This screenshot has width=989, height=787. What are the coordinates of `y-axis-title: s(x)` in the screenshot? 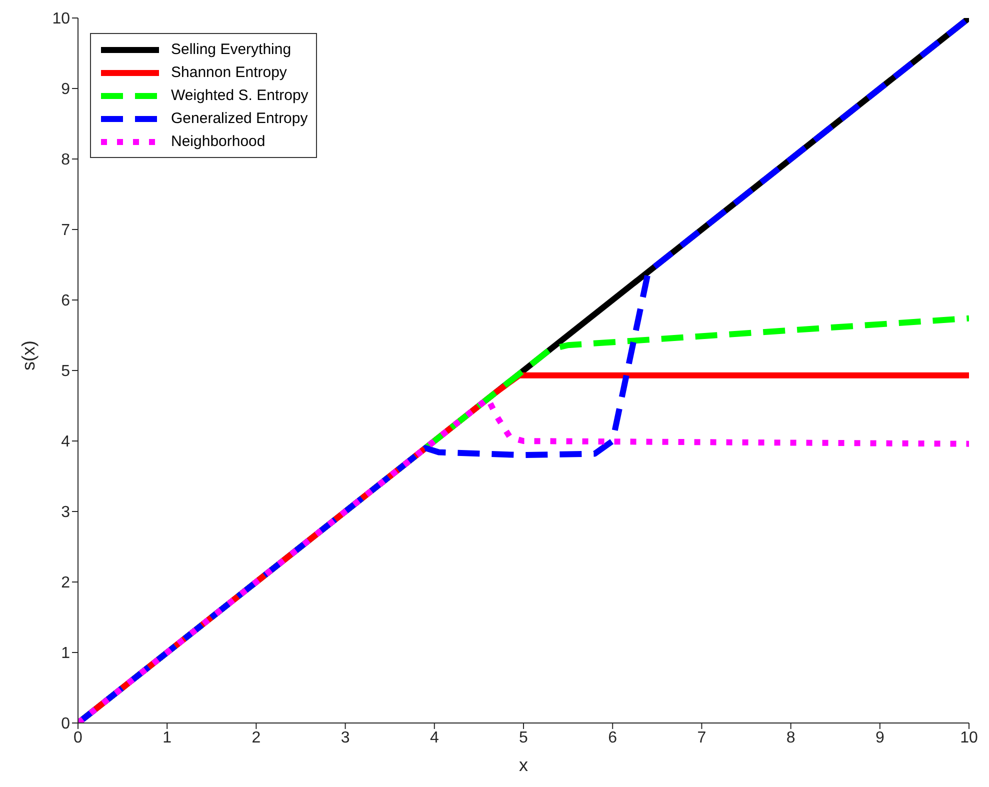 It's located at (28, 355).